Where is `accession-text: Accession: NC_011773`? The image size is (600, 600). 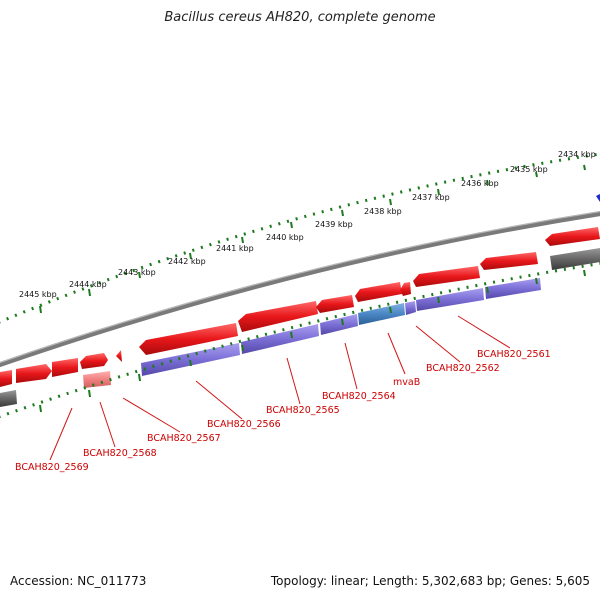
accession-text: Accession: NC_011773 is located at coordinates (78, 581).